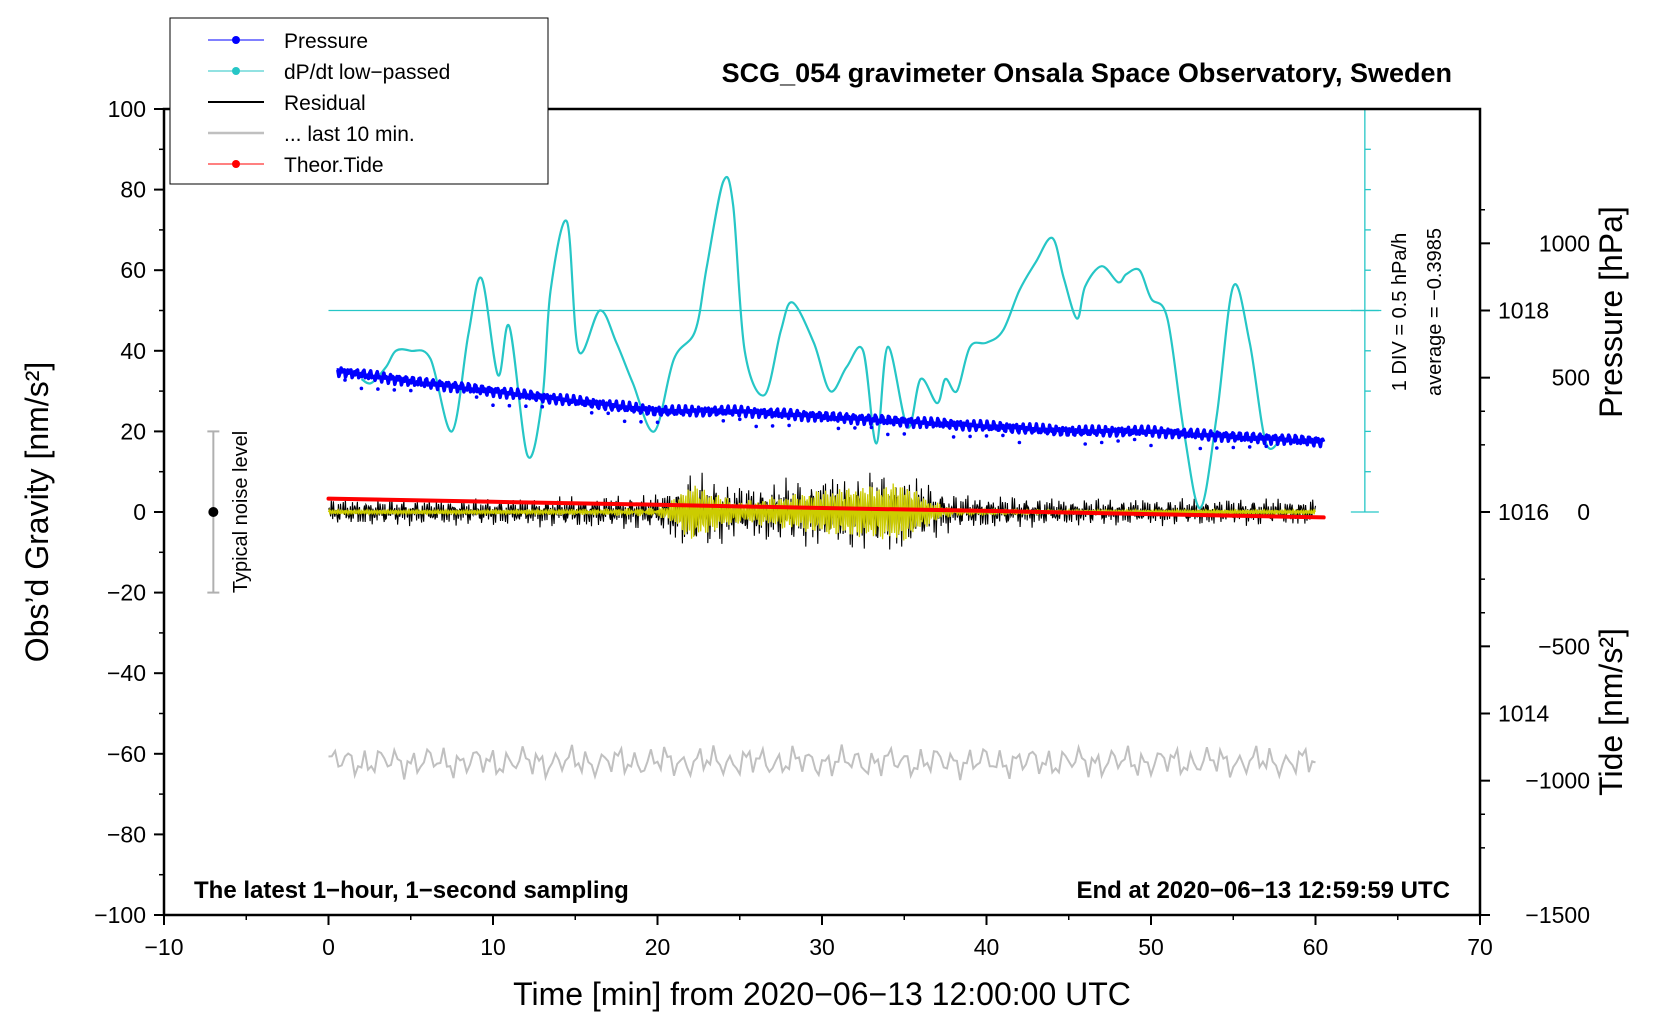 The width and height of the screenshot is (1660, 1020). What do you see at coordinates (236, 40) in the screenshot?
I see `legend-pressure-marker` at bounding box center [236, 40].